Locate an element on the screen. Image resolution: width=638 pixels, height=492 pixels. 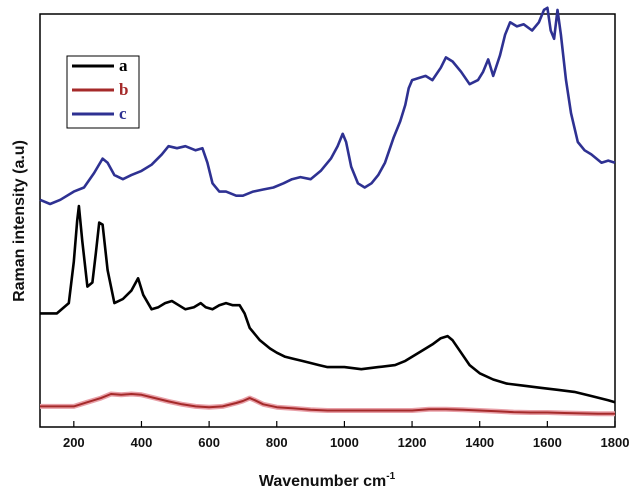
x-tick-label: 1400 is located at coordinates (479, 442).